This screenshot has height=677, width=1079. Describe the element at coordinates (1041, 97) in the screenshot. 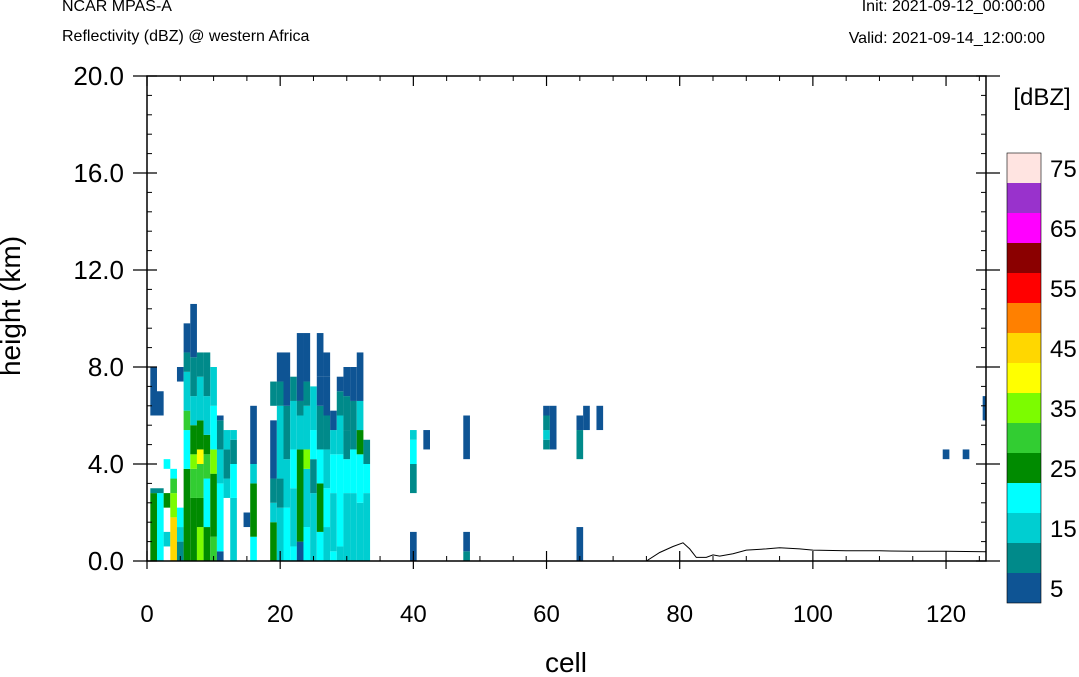

I see `colorbar-units: [dBZ]` at that location.